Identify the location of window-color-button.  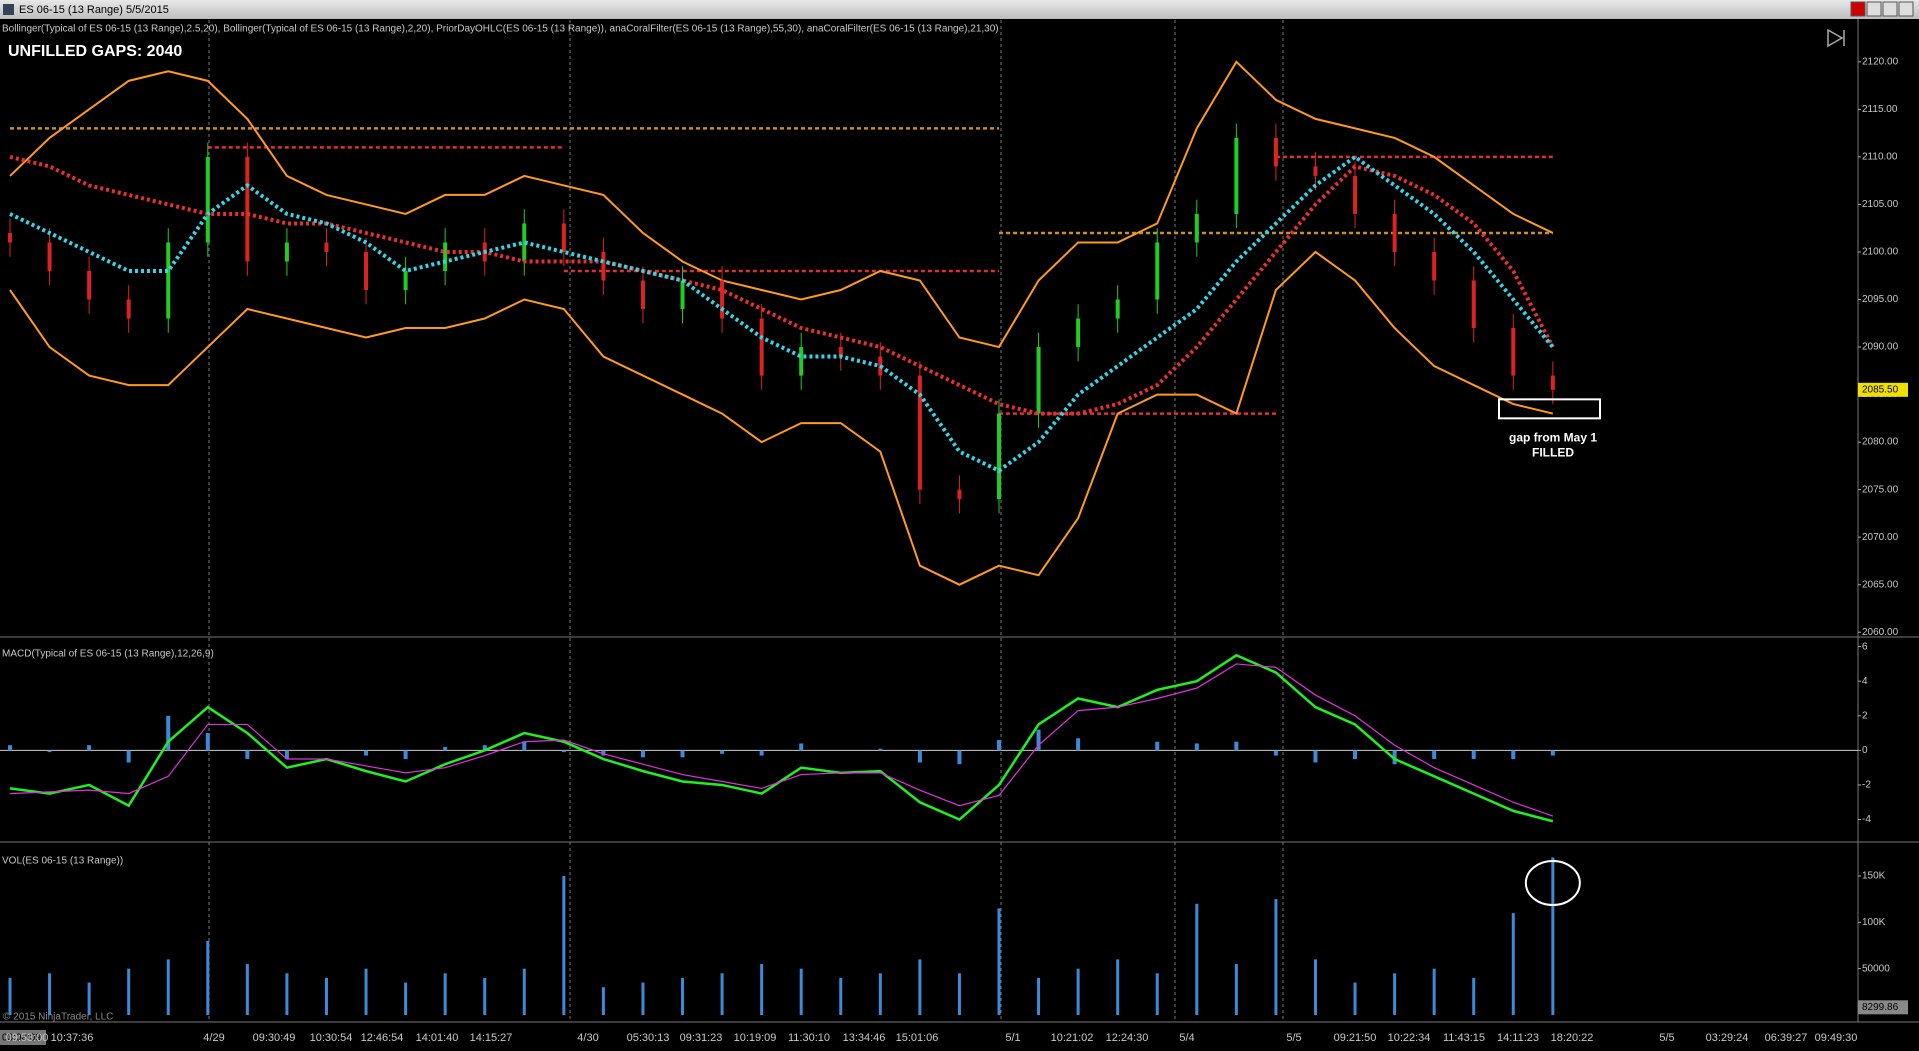
(1858, 9).